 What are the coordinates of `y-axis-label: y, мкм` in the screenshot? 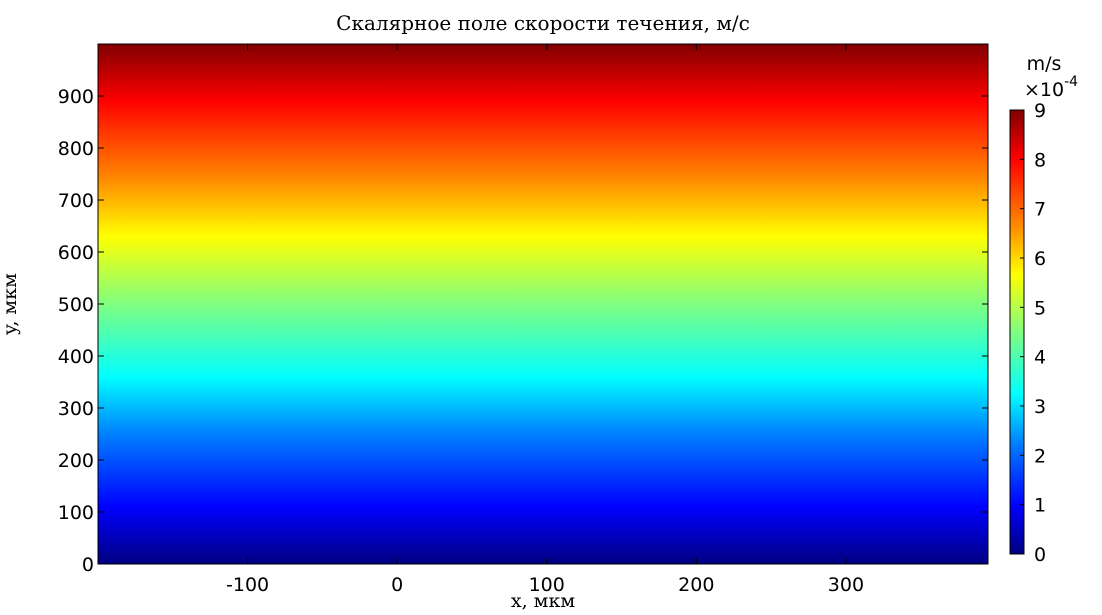 It's located at (10, 304).